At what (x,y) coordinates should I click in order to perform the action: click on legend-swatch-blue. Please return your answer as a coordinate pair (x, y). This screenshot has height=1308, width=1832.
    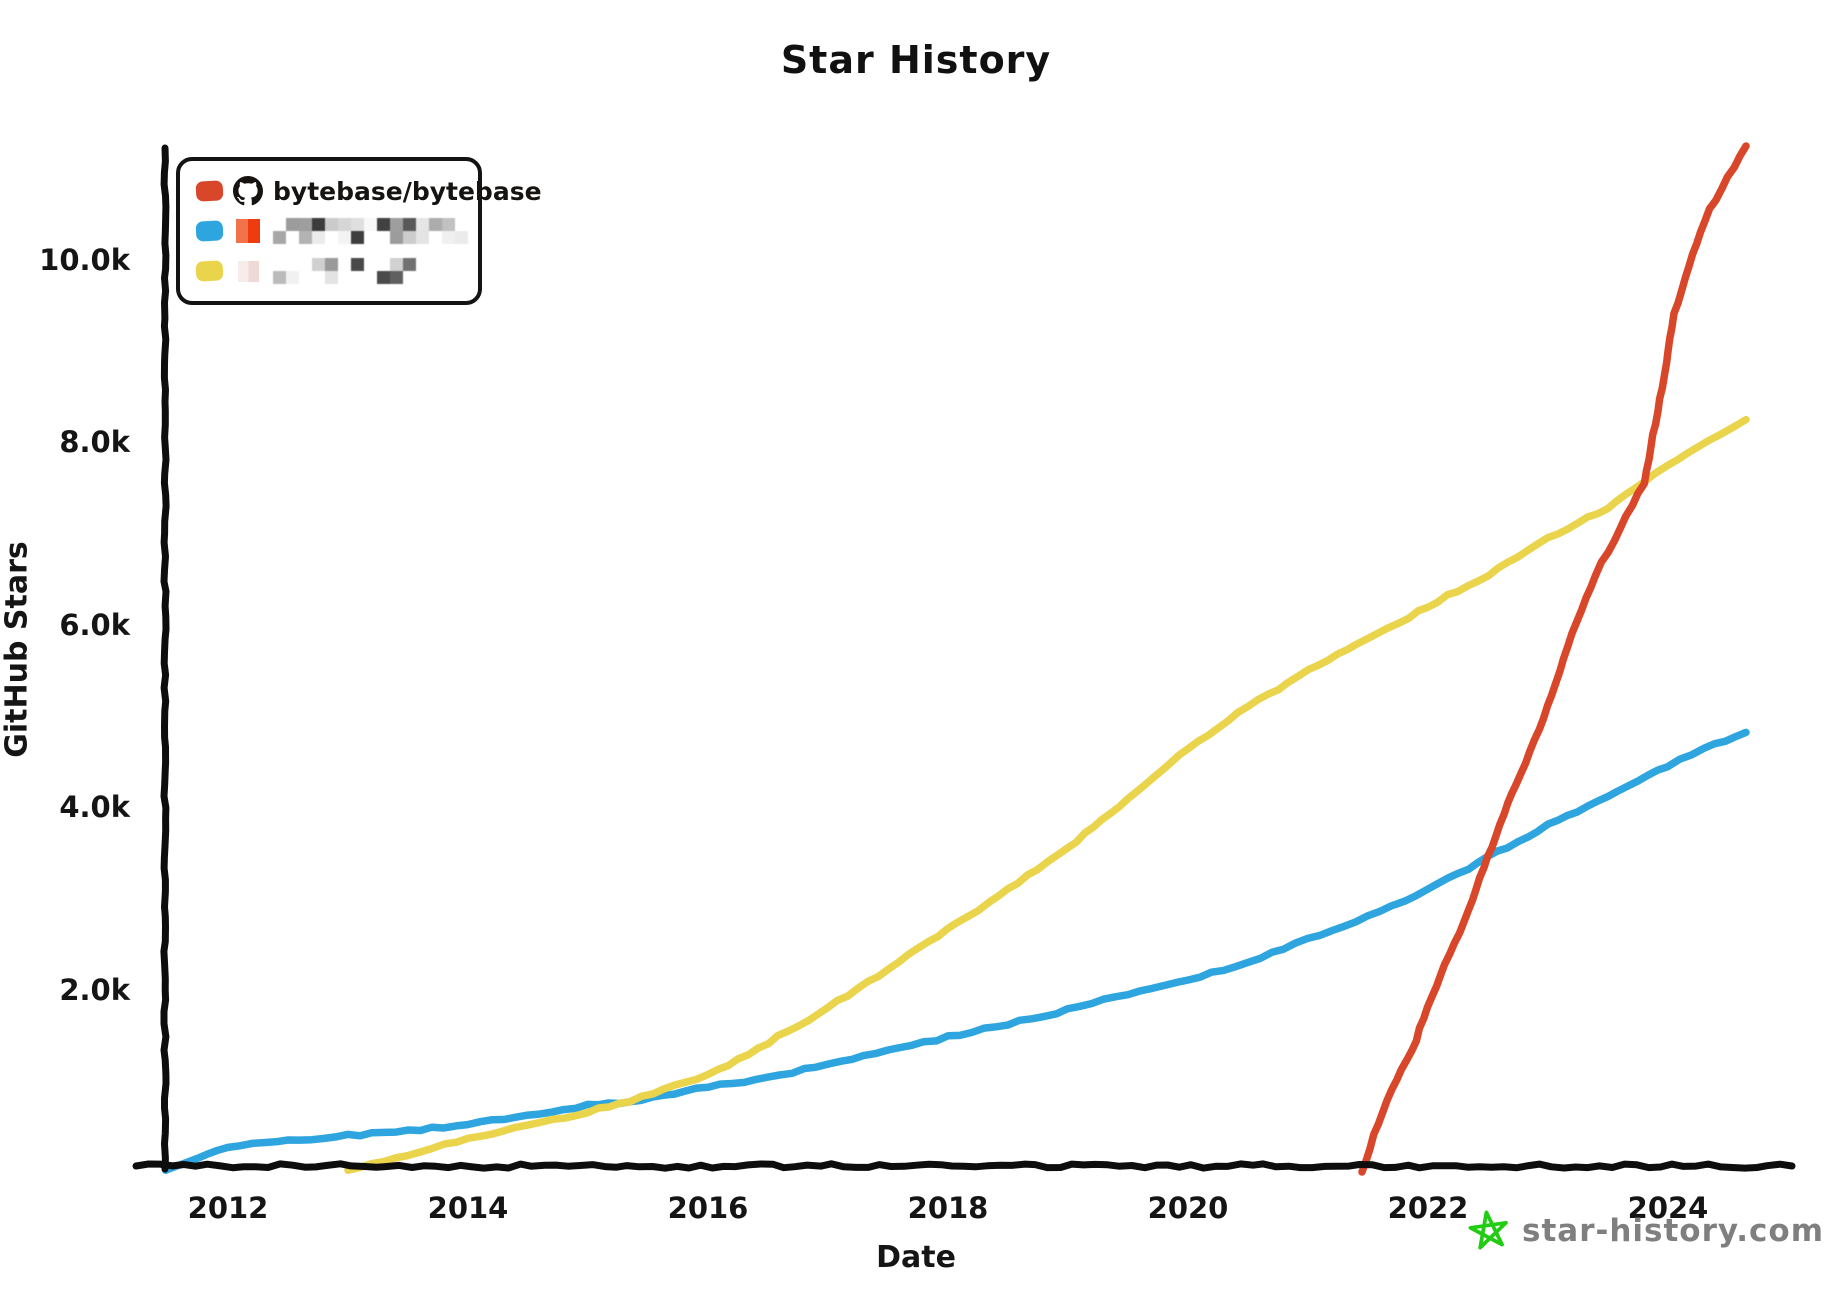
    Looking at the image, I should click on (209, 231).